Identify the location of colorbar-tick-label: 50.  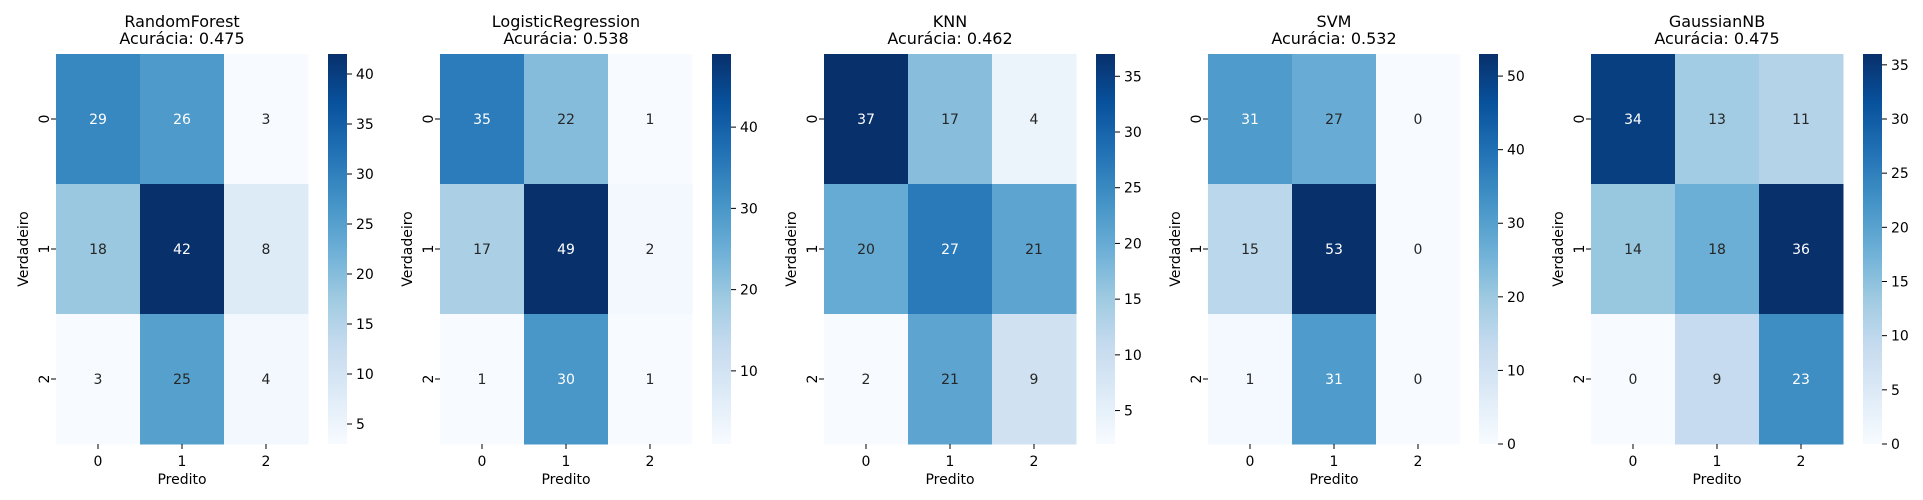
(1516, 77).